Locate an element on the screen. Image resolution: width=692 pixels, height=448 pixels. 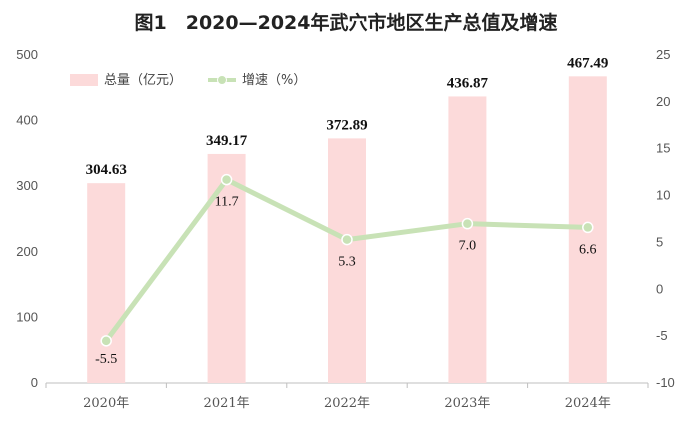
line-value-label: 7.0 is located at coordinates (468, 246).